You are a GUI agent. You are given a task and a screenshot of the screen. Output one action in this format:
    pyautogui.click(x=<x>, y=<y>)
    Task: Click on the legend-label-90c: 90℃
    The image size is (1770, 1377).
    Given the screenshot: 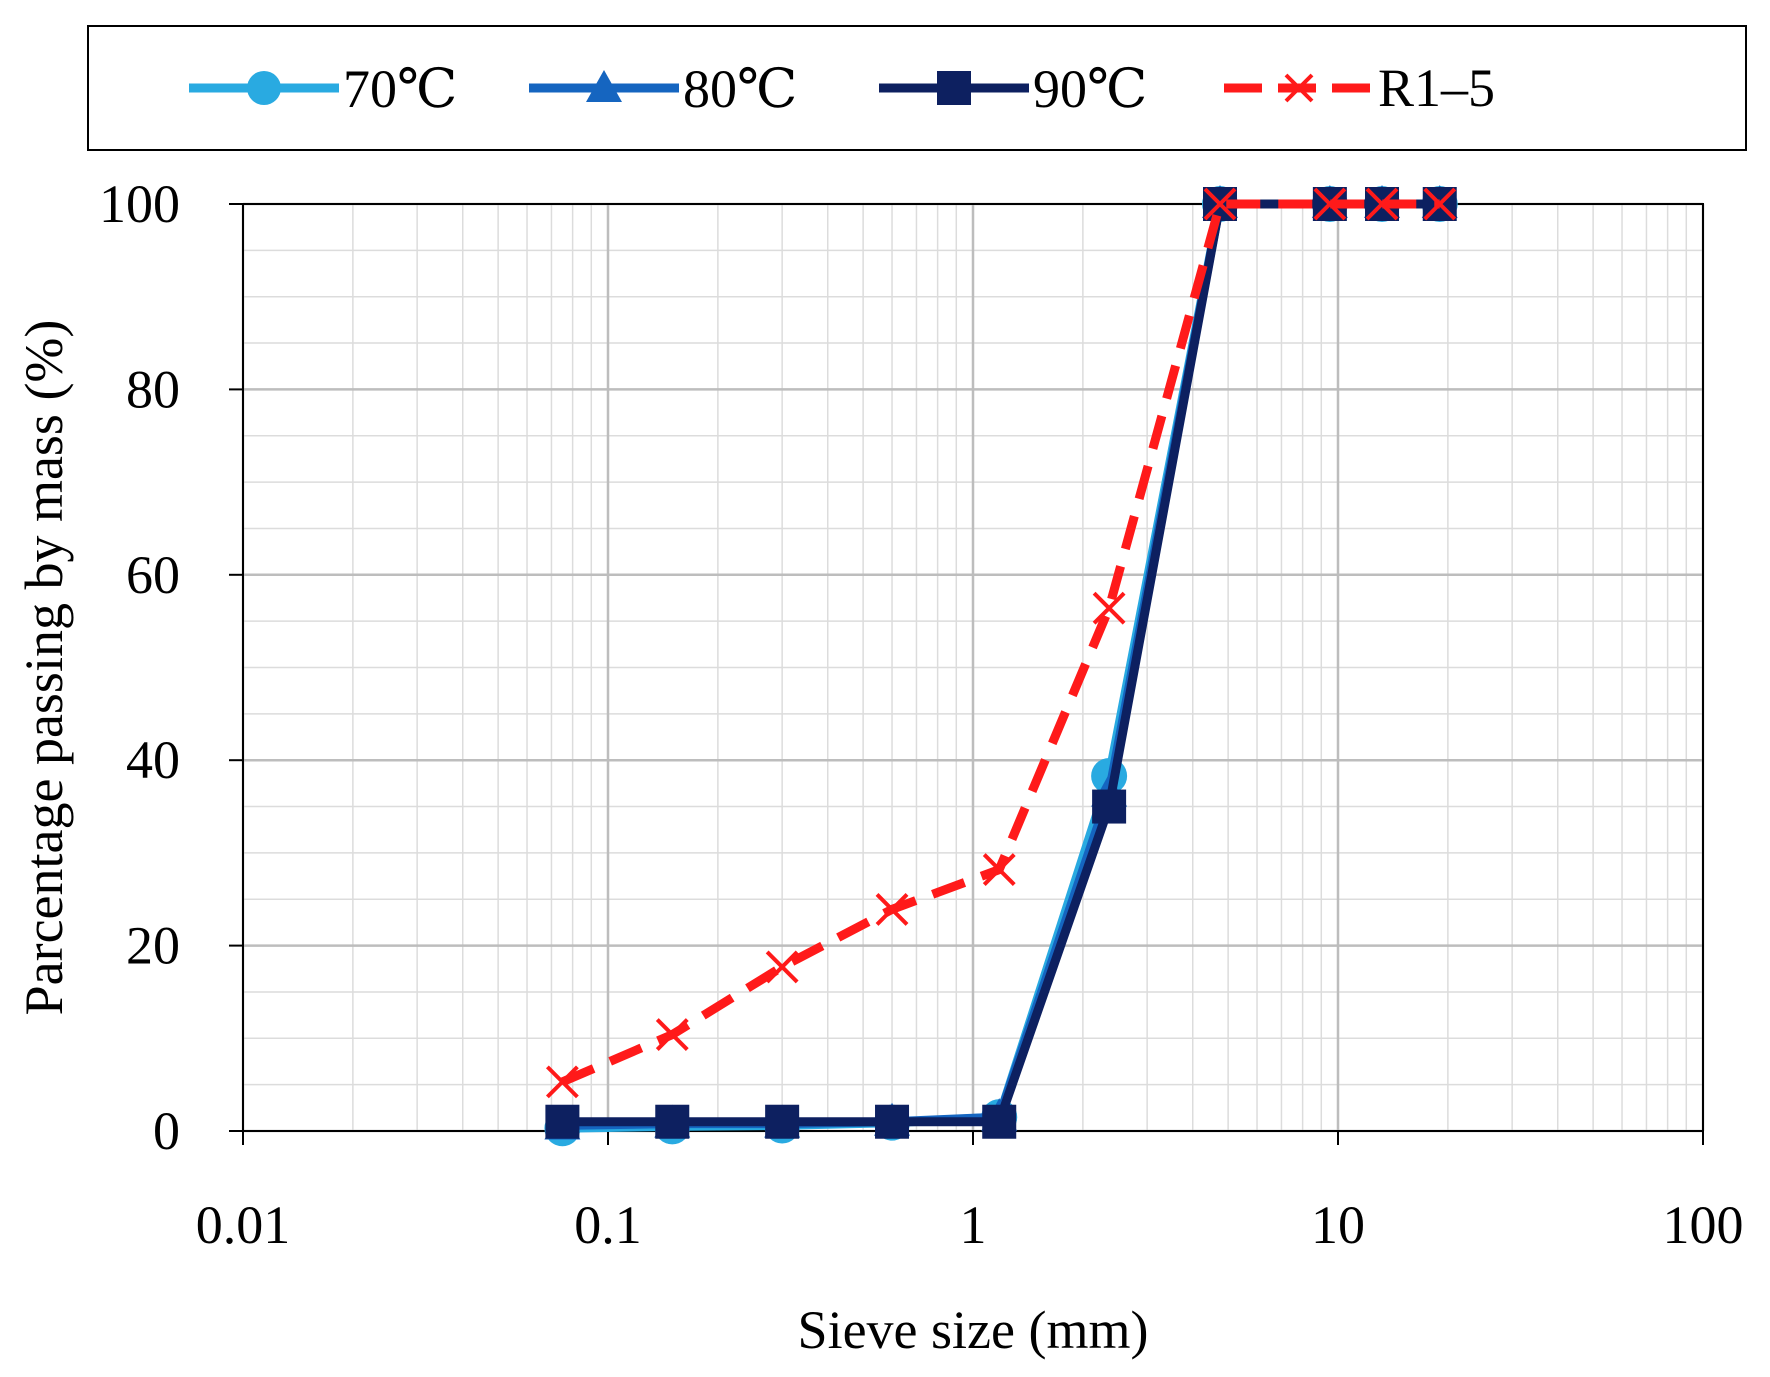 What is the action you would take?
    pyautogui.click(x=1090, y=88)
    